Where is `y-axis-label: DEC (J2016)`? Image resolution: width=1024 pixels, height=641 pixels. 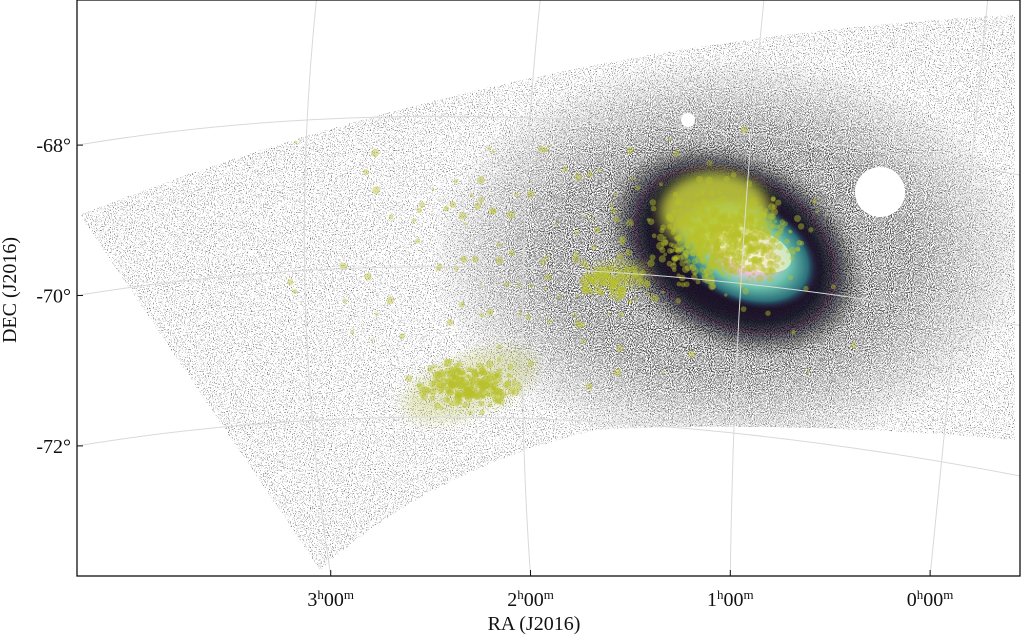
y-axis-label: DEC (J2016) is located at coordinates (10, 290).